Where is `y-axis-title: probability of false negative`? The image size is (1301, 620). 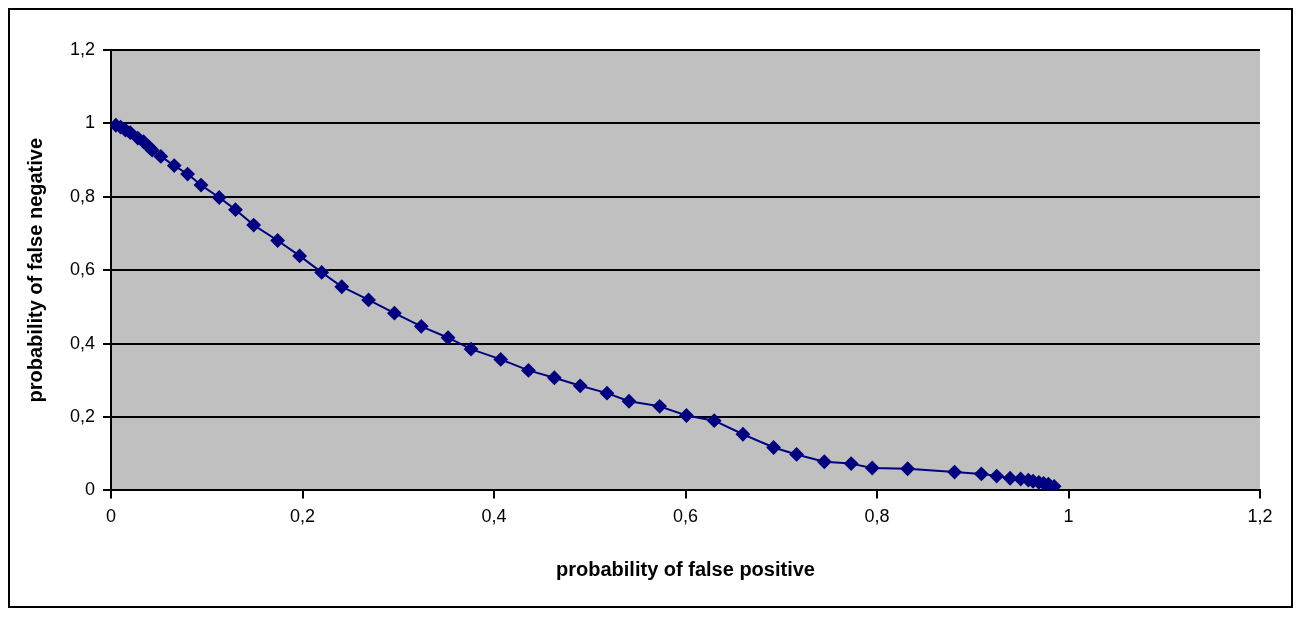 y-axis-title: probability of false negative is located at coordinates (34, 270).